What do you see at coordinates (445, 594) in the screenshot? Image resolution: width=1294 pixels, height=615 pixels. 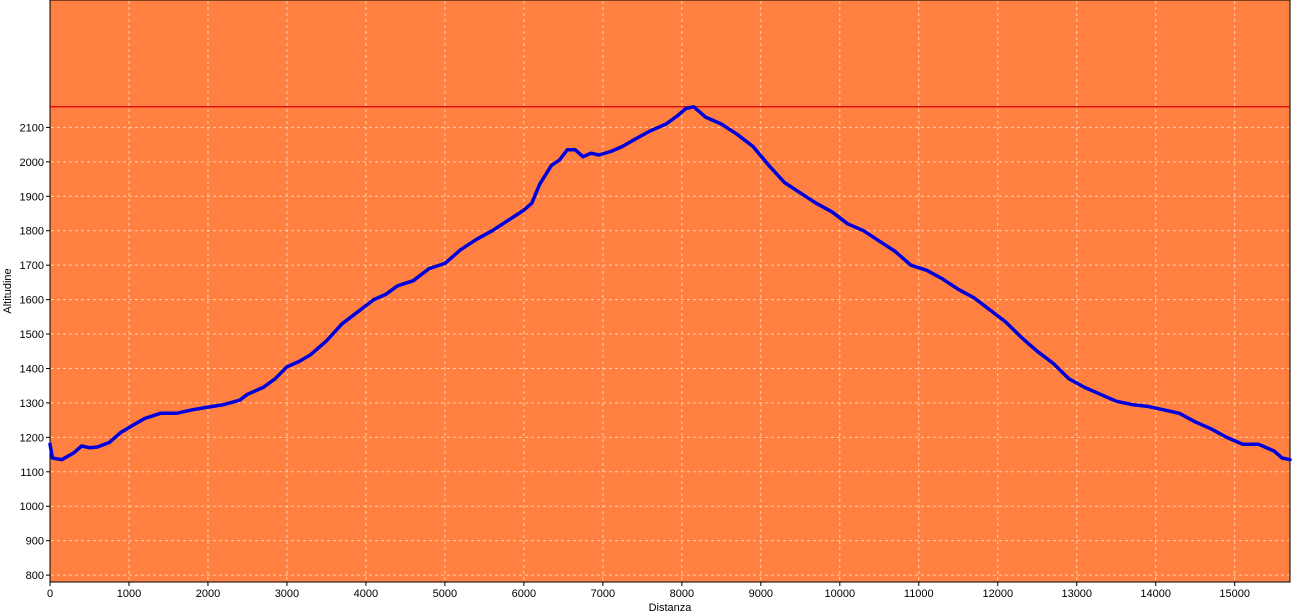 I see `x-tick-label: 5000` at bounding box center [445, 594].